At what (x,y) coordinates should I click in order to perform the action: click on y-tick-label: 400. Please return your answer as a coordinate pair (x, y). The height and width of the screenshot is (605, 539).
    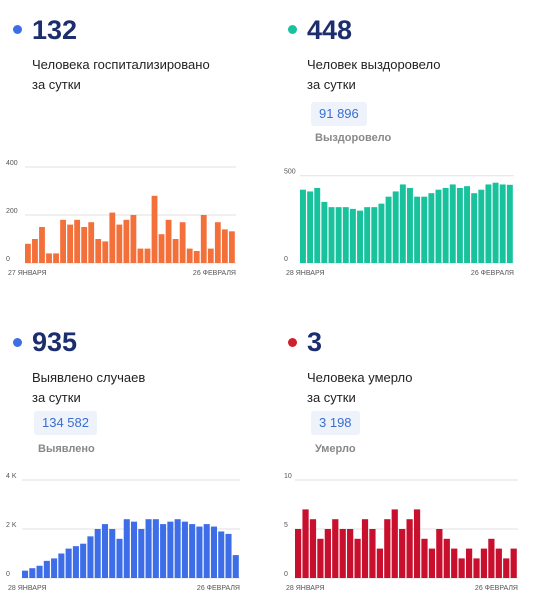
    Looking at the image, I should click on (12, 163).